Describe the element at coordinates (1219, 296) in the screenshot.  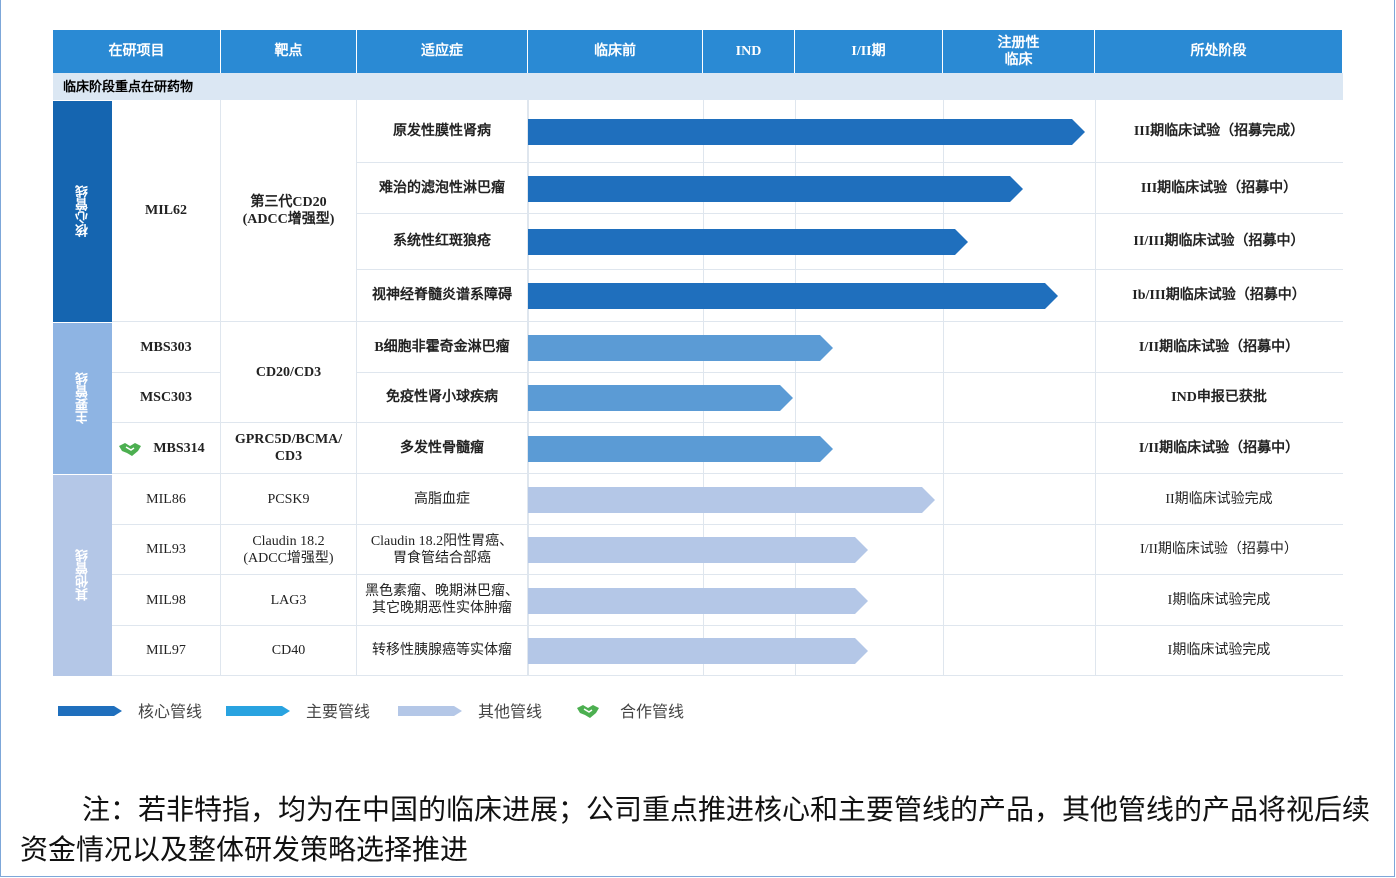
I see `stage: Ib/III期临床试验（招募中）` at that location.